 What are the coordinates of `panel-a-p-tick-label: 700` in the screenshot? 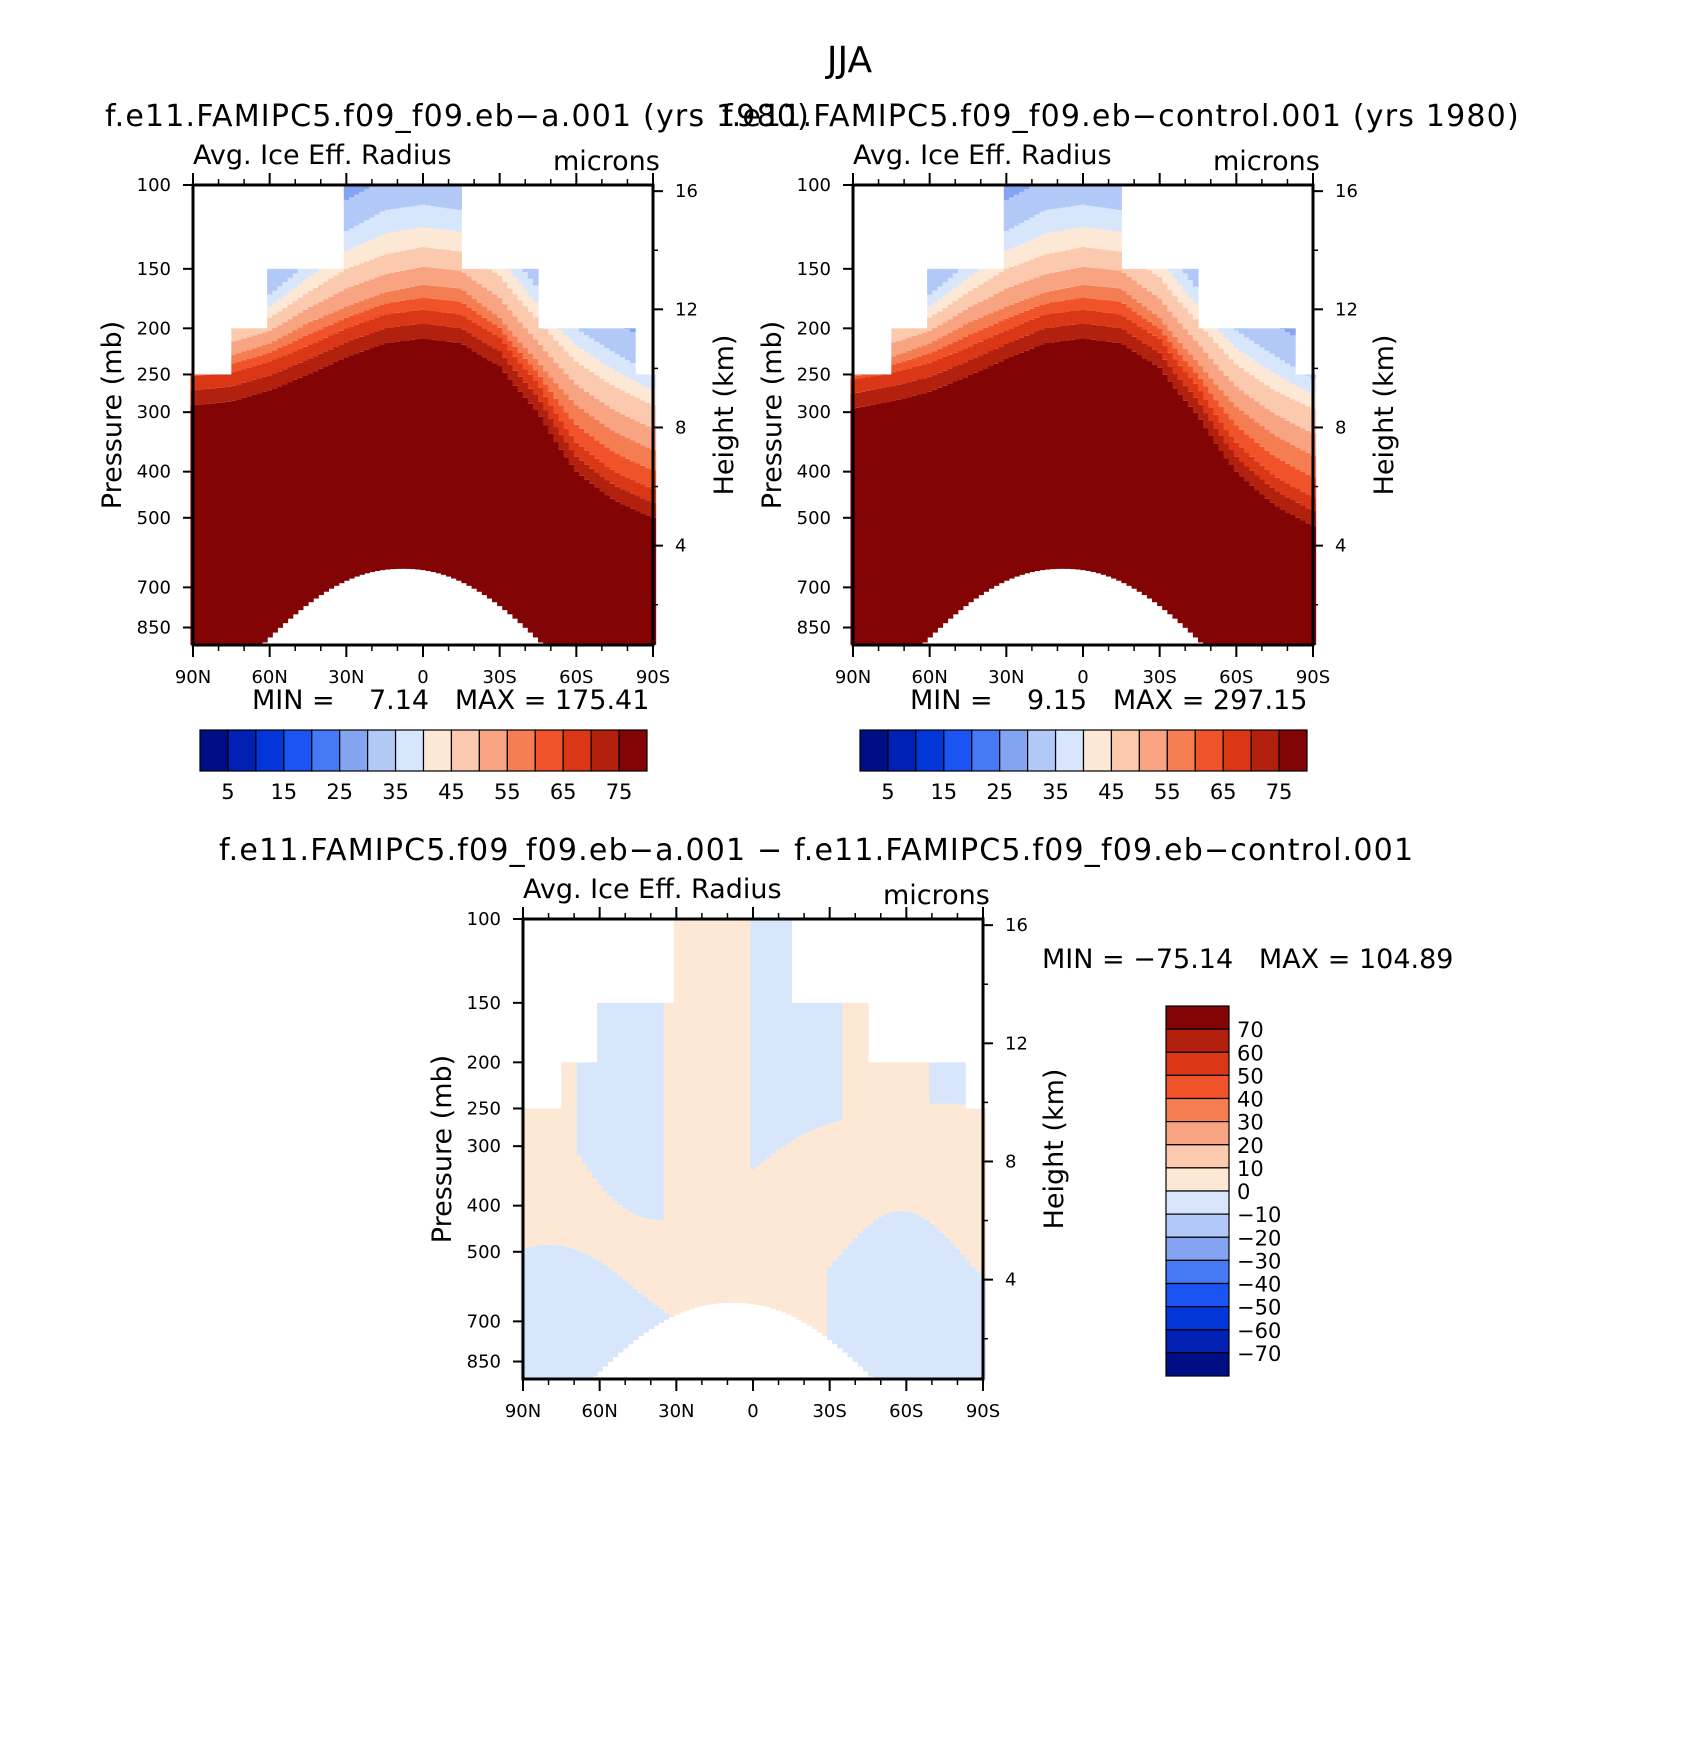 It's located at (154, 587).